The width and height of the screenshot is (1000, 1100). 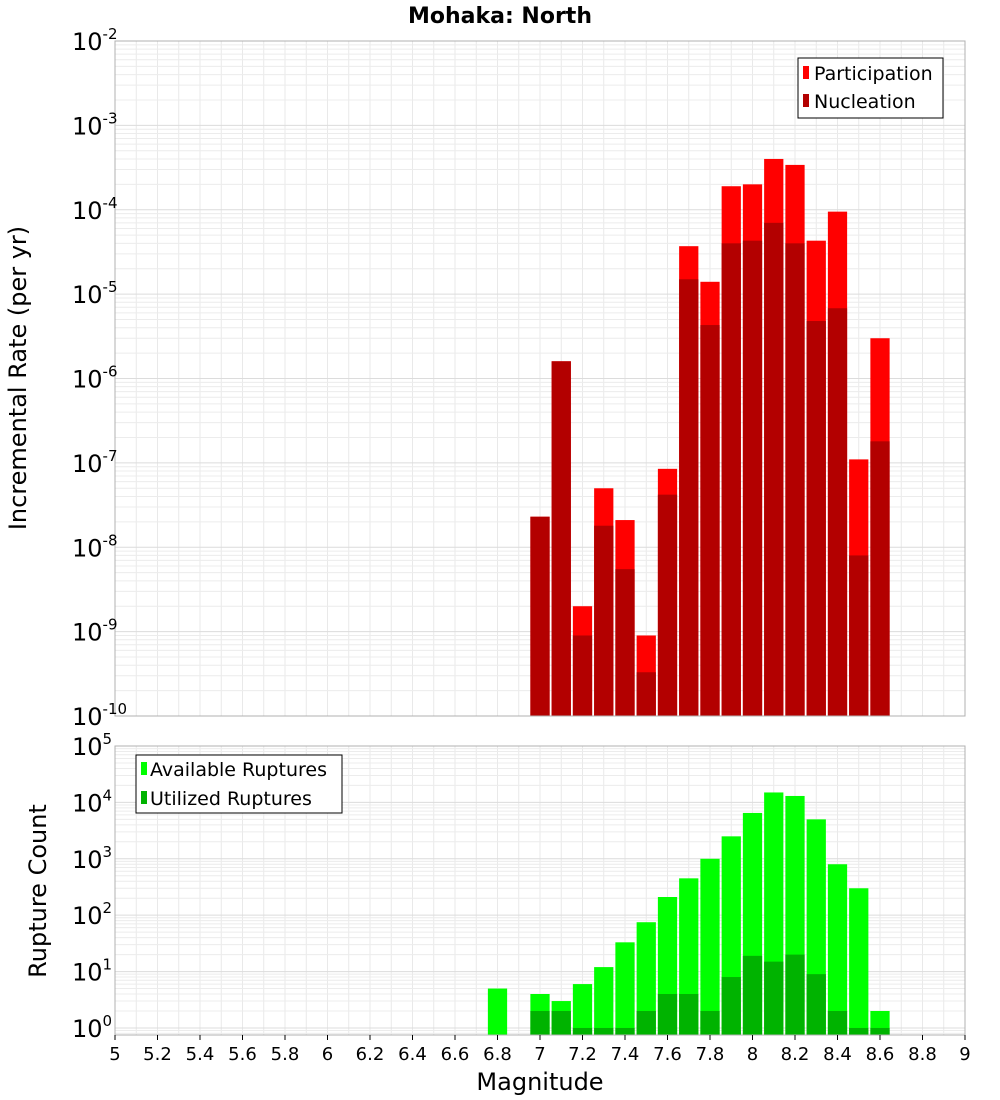 I want to click on x-tick-label: 8.2, so click(x=795, y=1054).